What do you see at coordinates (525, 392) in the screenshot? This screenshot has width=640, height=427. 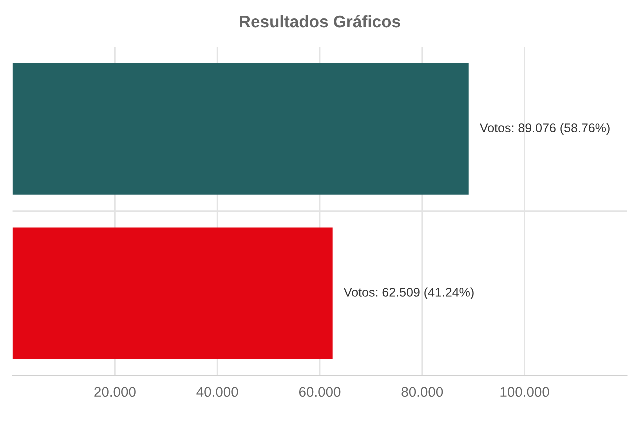 I see `x-tick-label: 100.000` at bounding box center [525, 392].